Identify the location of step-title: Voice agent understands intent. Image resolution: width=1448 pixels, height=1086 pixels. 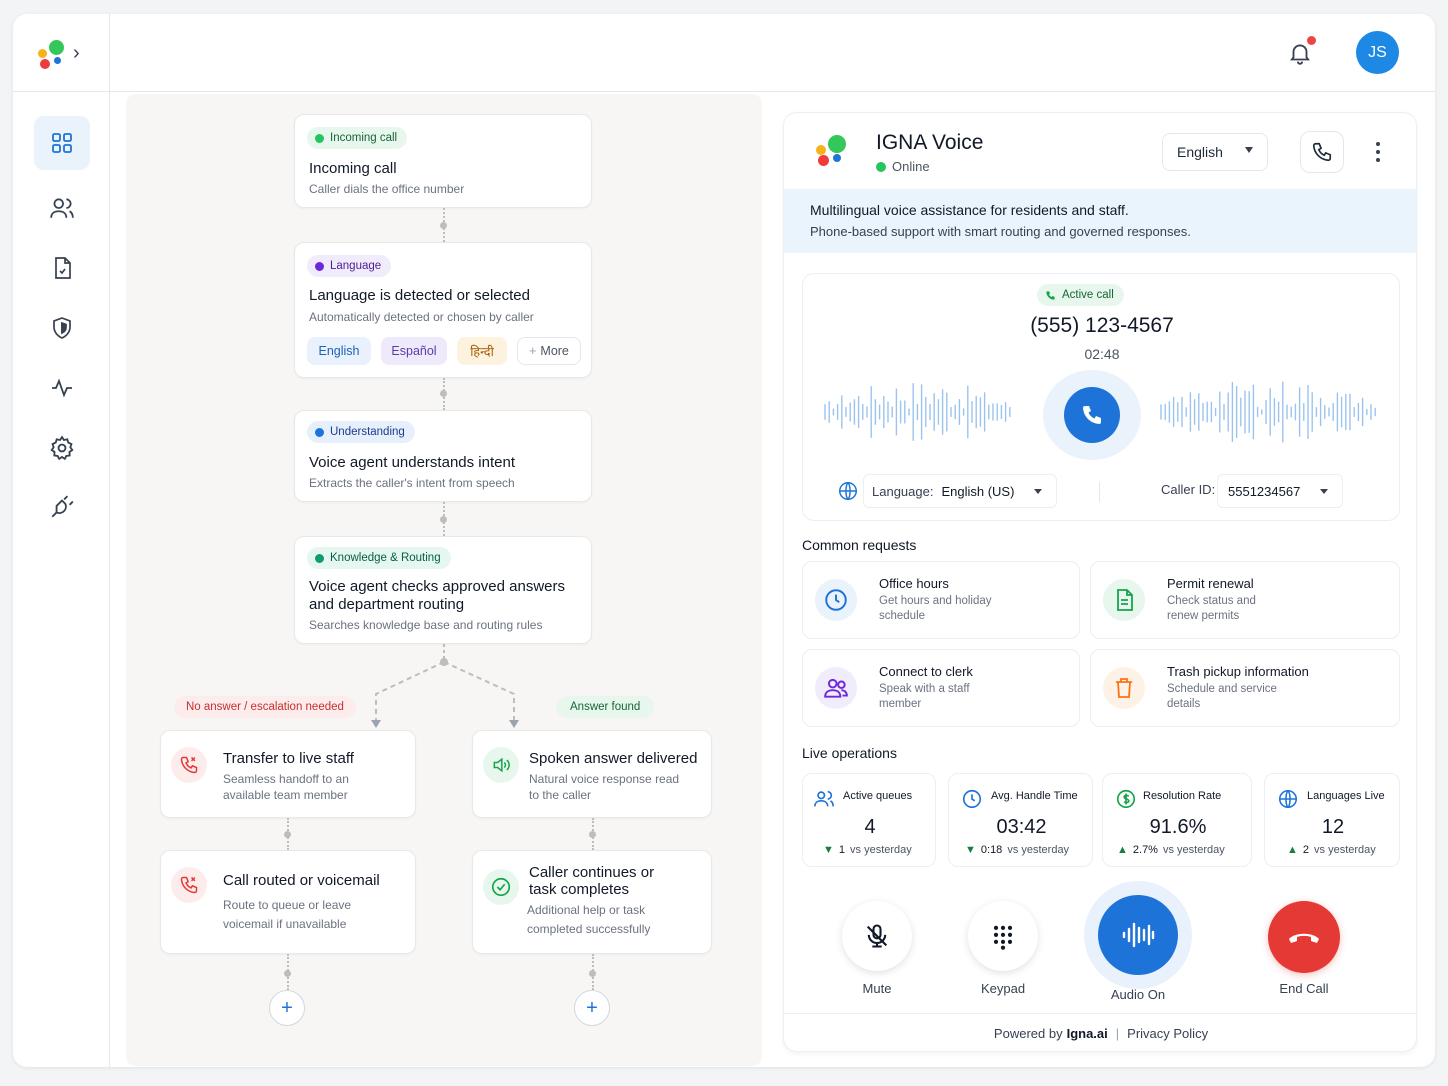
(412, 462).